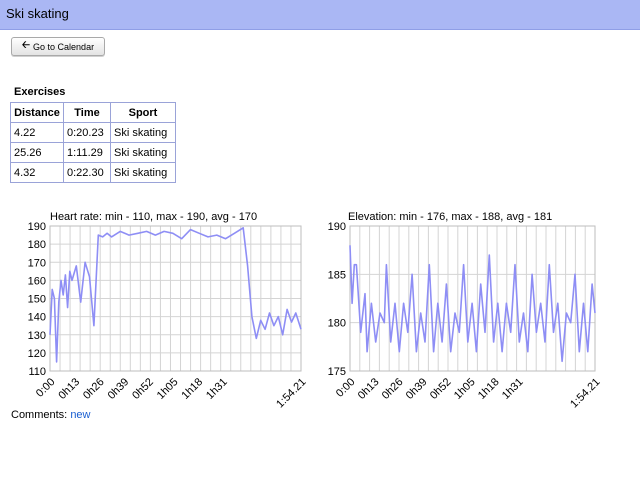 The image size is (640, 481). What do you see at coordinates (337, 227) in the screenshot?
I see `elev-y-tick-label: 190` at bounding box center [337, 227].